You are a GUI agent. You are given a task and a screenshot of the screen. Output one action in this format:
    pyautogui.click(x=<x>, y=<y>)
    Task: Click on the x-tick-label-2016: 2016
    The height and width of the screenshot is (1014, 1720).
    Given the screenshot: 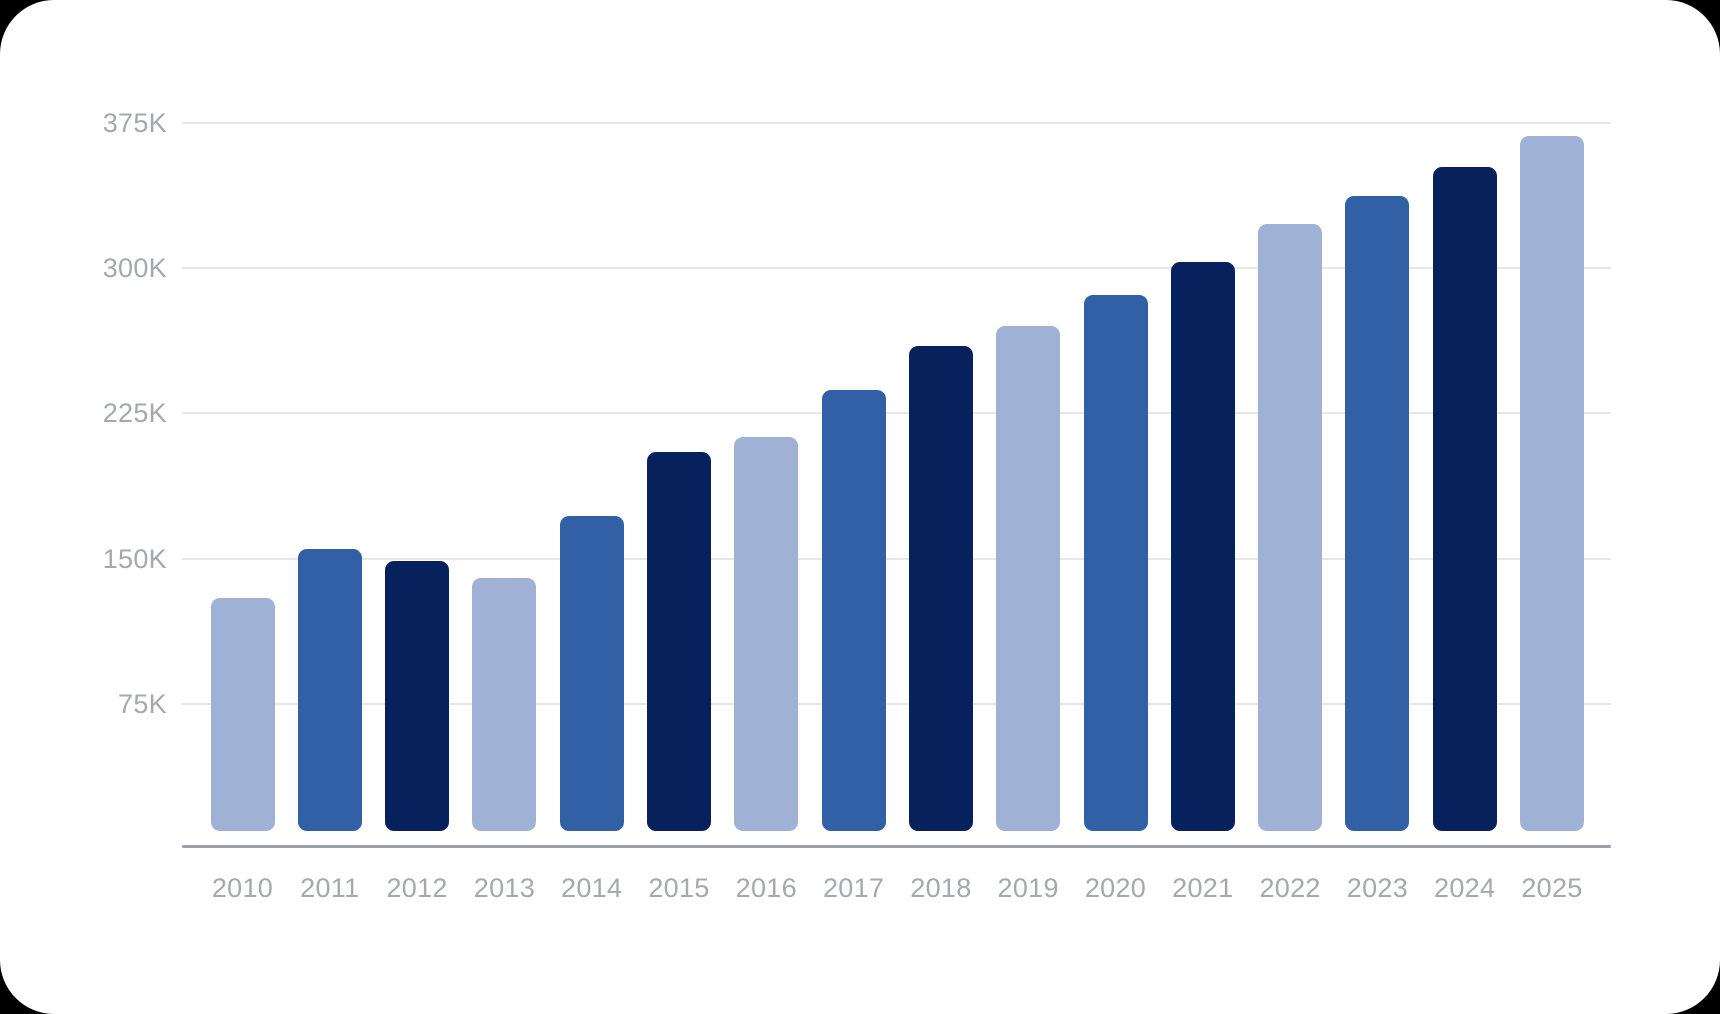 What is the action you would take?
    pyautogui.click(x=766, y=888)
    